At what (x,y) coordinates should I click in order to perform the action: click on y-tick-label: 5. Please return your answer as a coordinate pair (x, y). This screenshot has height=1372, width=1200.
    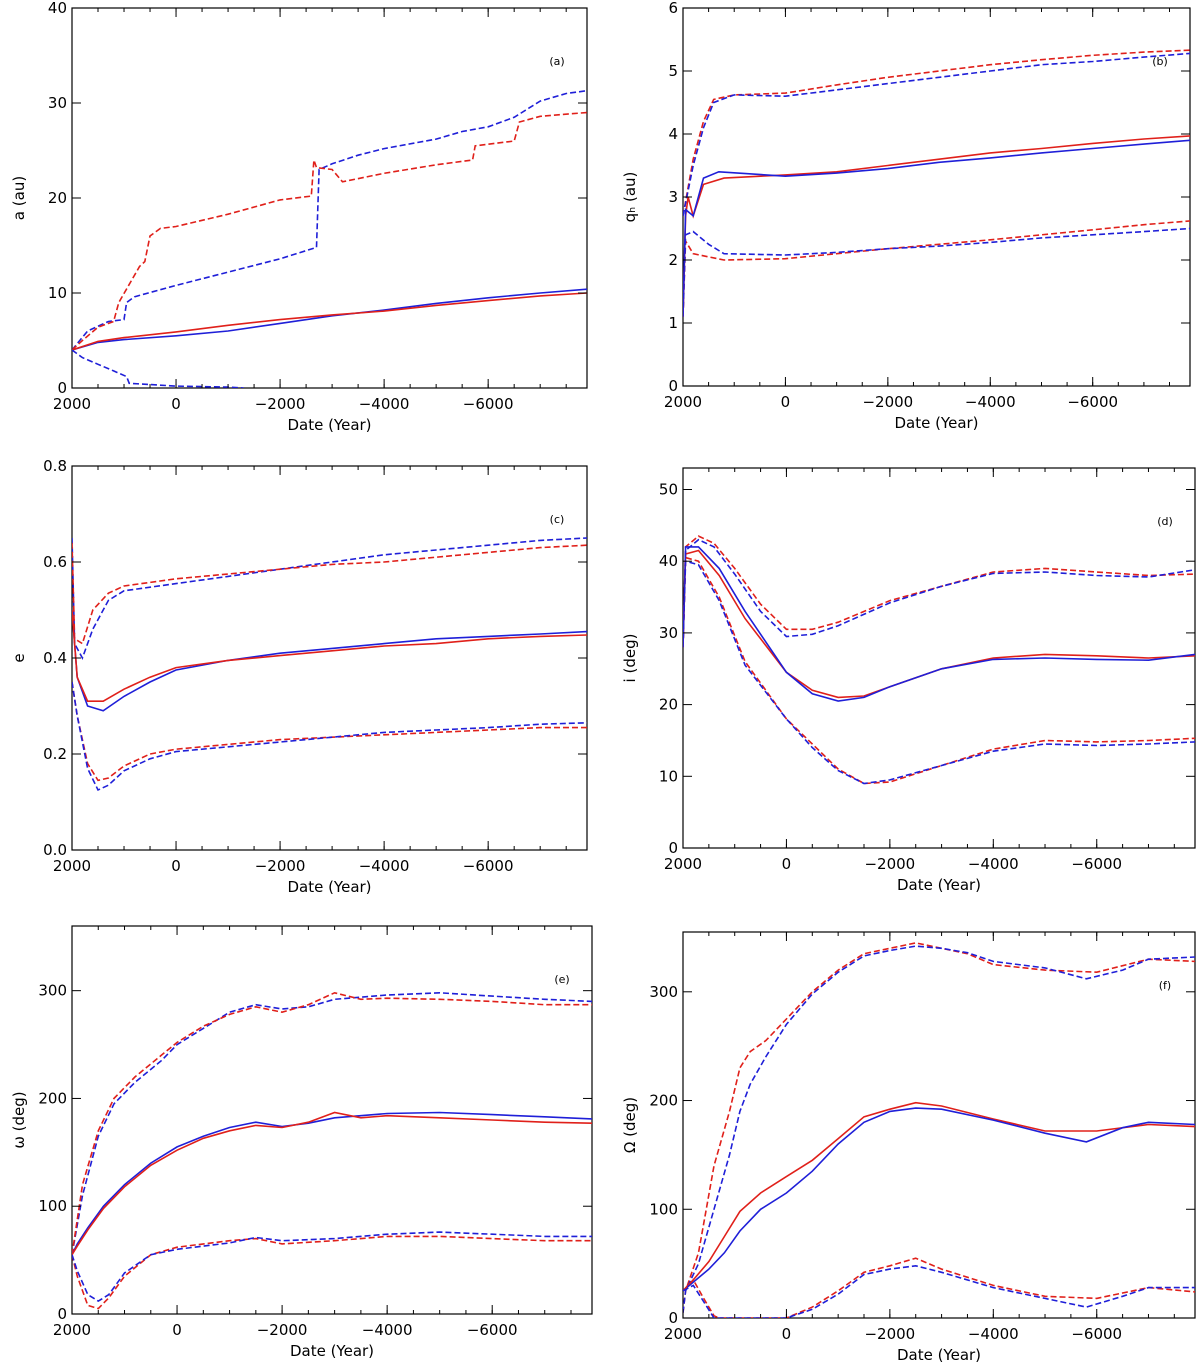
    Looking at the image, I should click on (673, 71).